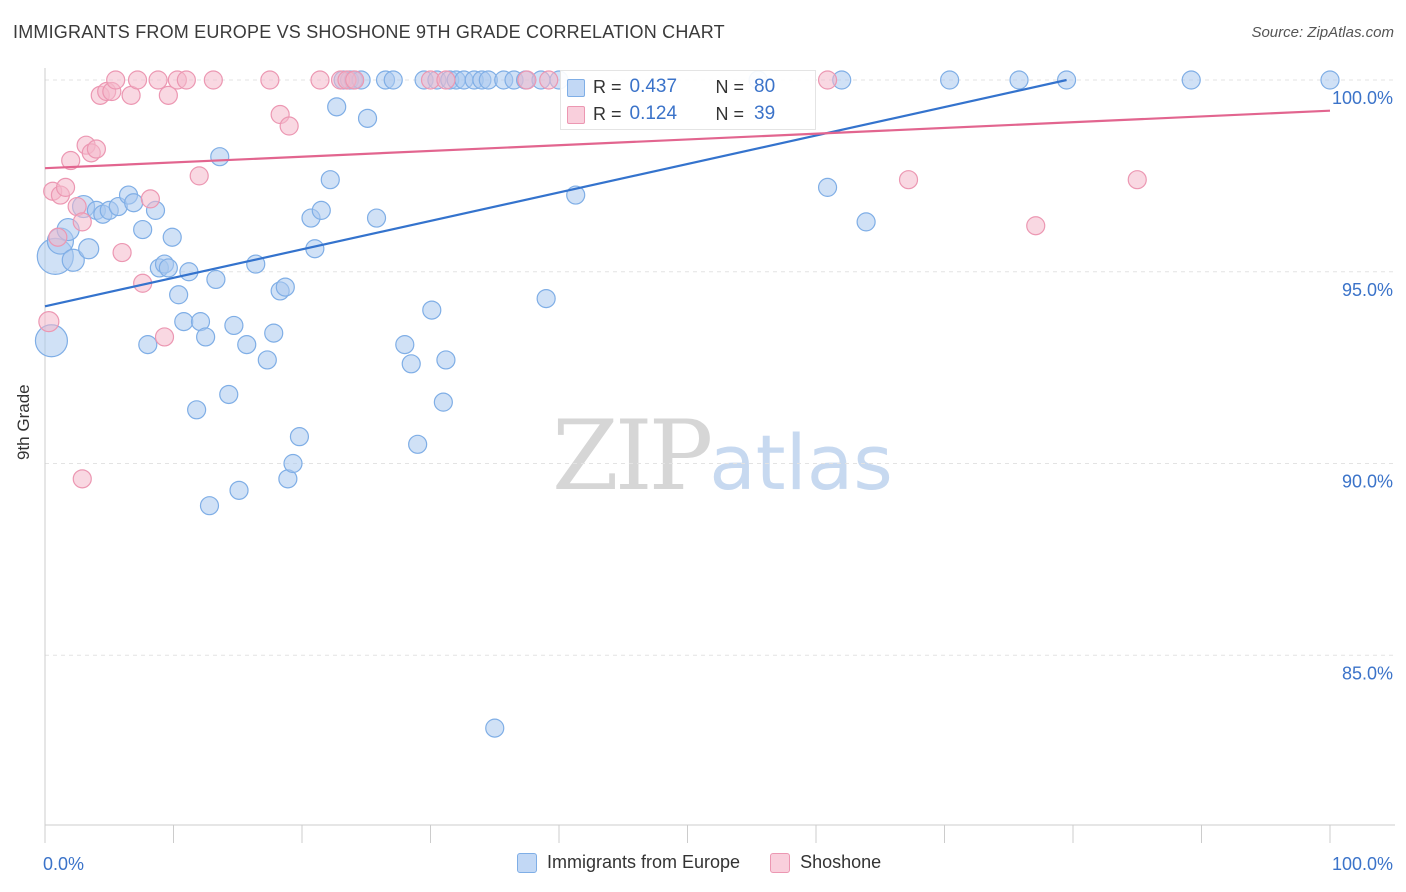 The height and width of the screenshot is (892, 1406). Describe the element at coordinates (1367, 673) in the screenshot. I see `y-tick-label: 85.0%` at that location.